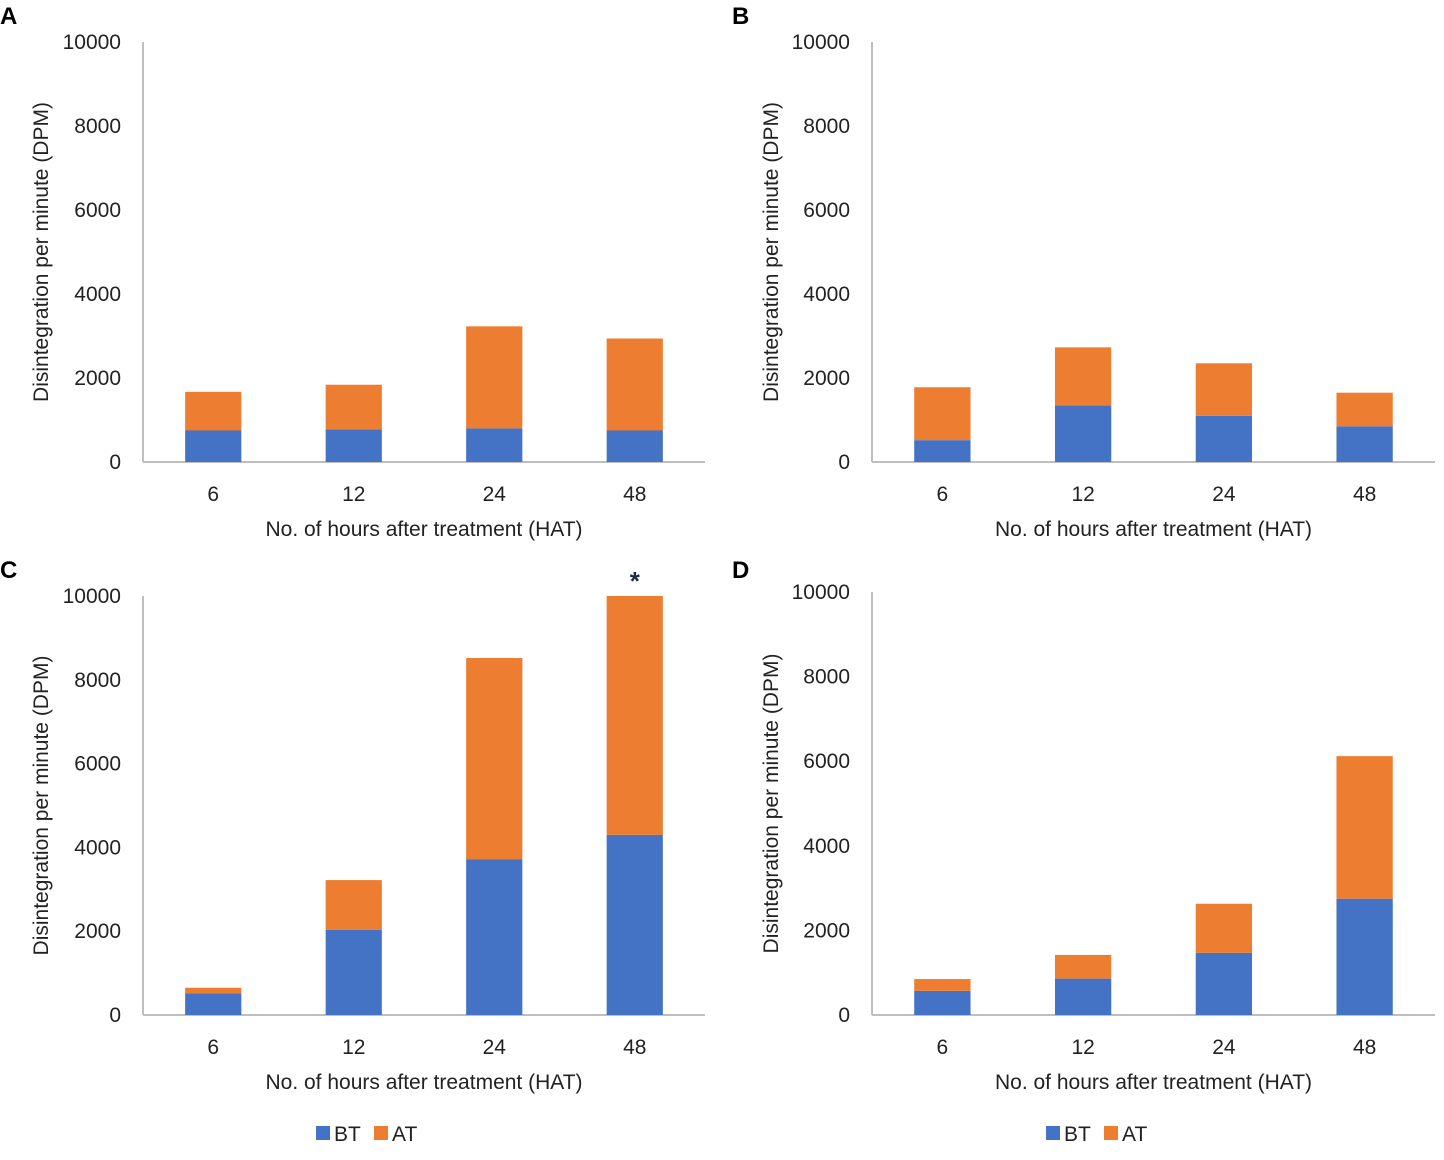  I want to click on panel-letter: A, so click(8, 16).